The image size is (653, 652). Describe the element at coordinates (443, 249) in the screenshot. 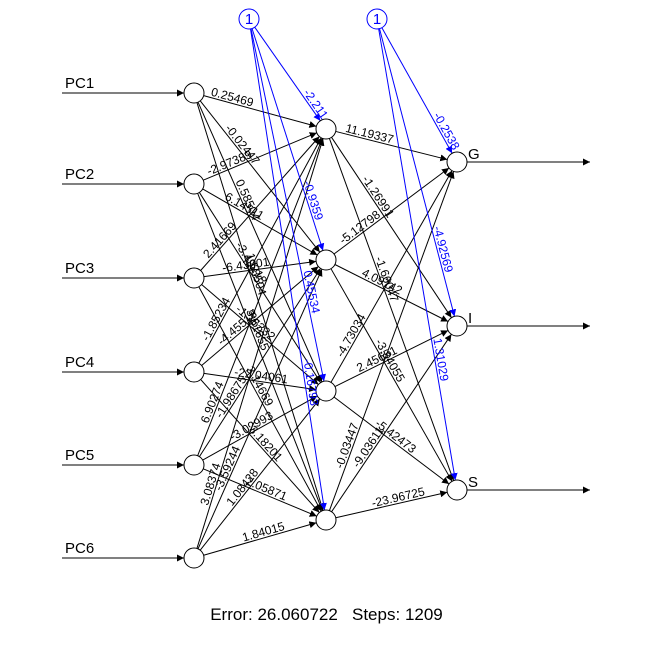

I see `bias-weight-label: -4.92569` at that location.